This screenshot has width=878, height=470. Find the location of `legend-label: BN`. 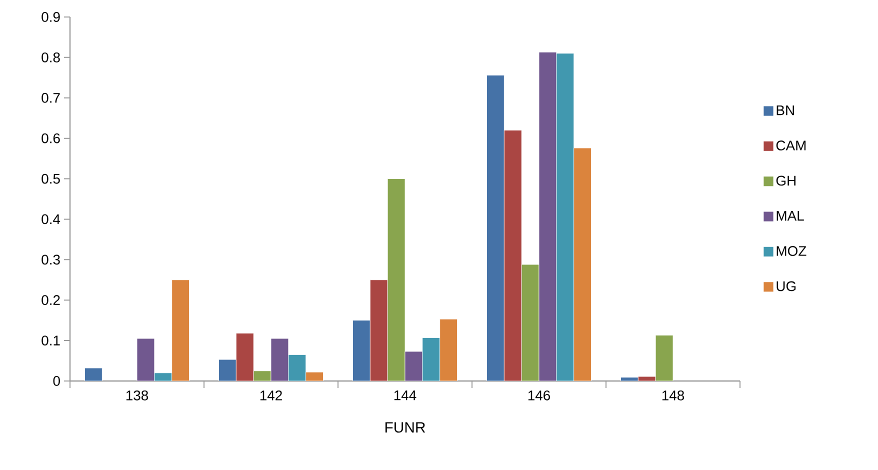

legend-label: BN is located at coordinates (785, 110).